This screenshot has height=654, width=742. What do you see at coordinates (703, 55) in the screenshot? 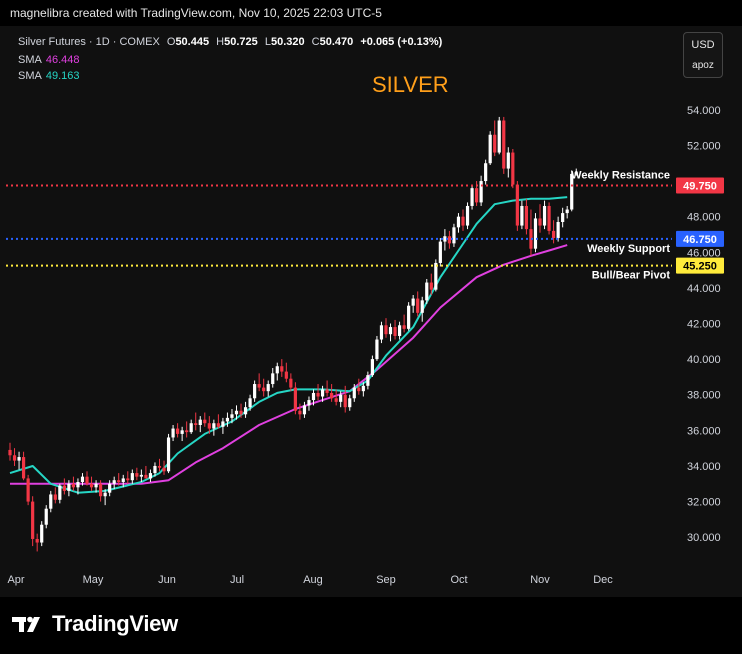
I see `currency-button: USD apoz` at bounding box center [703, 55].